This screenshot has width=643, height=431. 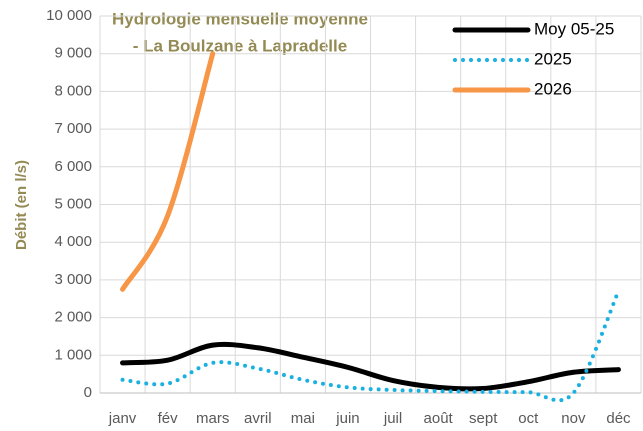 I want to click on x-tick-label: août, so click(x=439, y=418).